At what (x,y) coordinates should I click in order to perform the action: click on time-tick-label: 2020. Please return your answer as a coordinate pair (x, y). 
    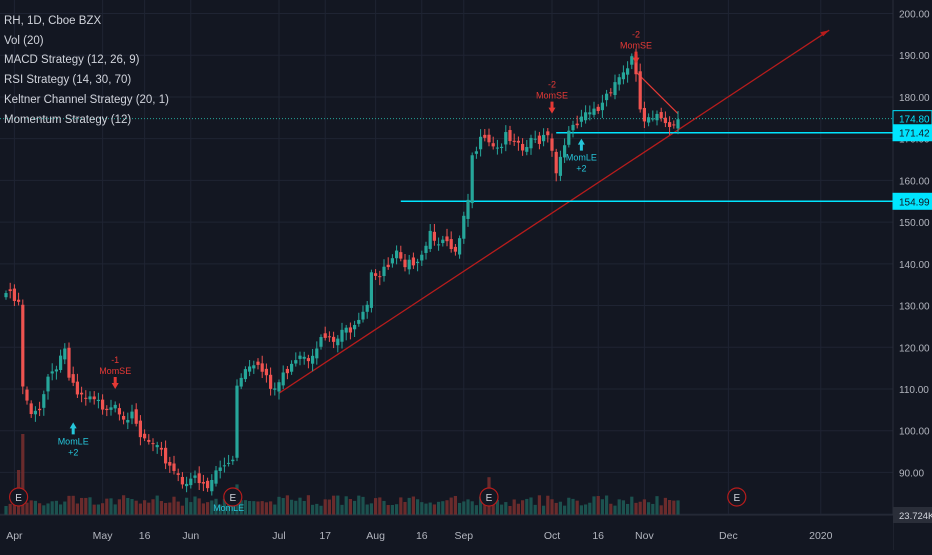
    Looking at the image, I should click on (821, 536).